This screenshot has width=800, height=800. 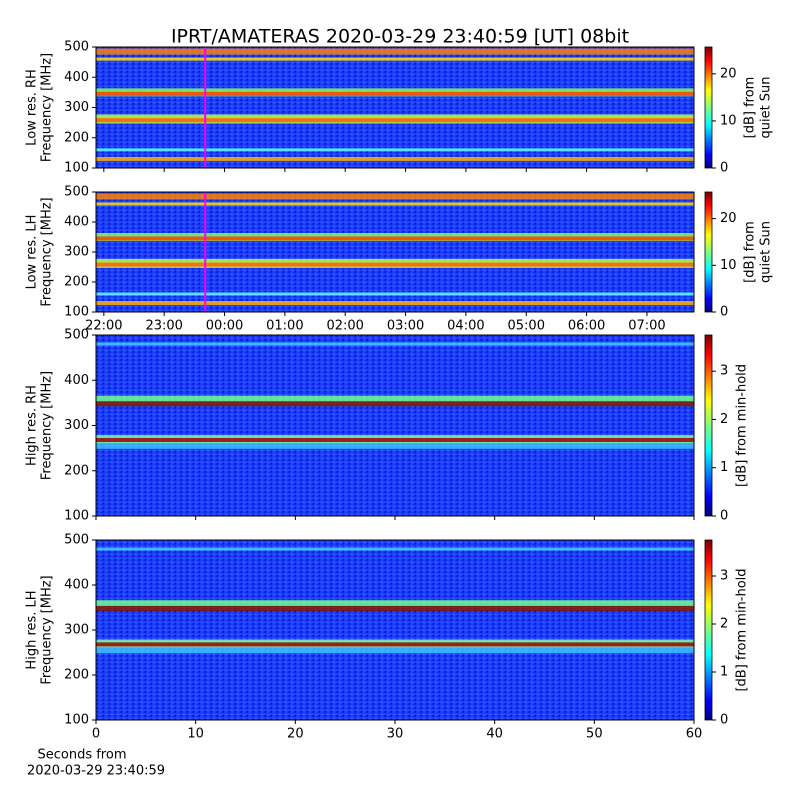 I want to click on x-tick-label: 05:00, so click(x=526, y=326).